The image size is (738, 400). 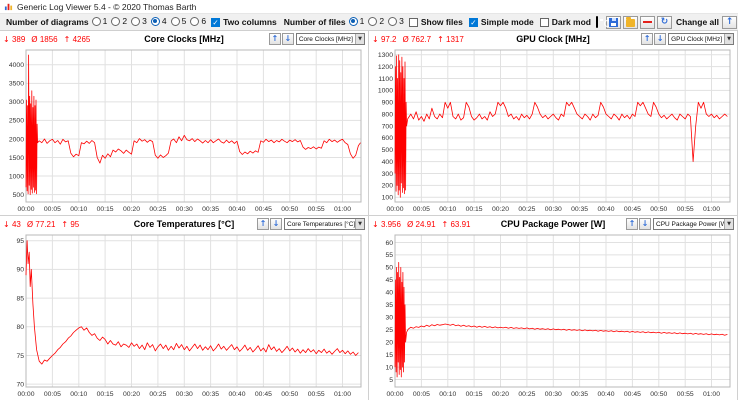 I want to click on save-button, so click(x=613, y=22).